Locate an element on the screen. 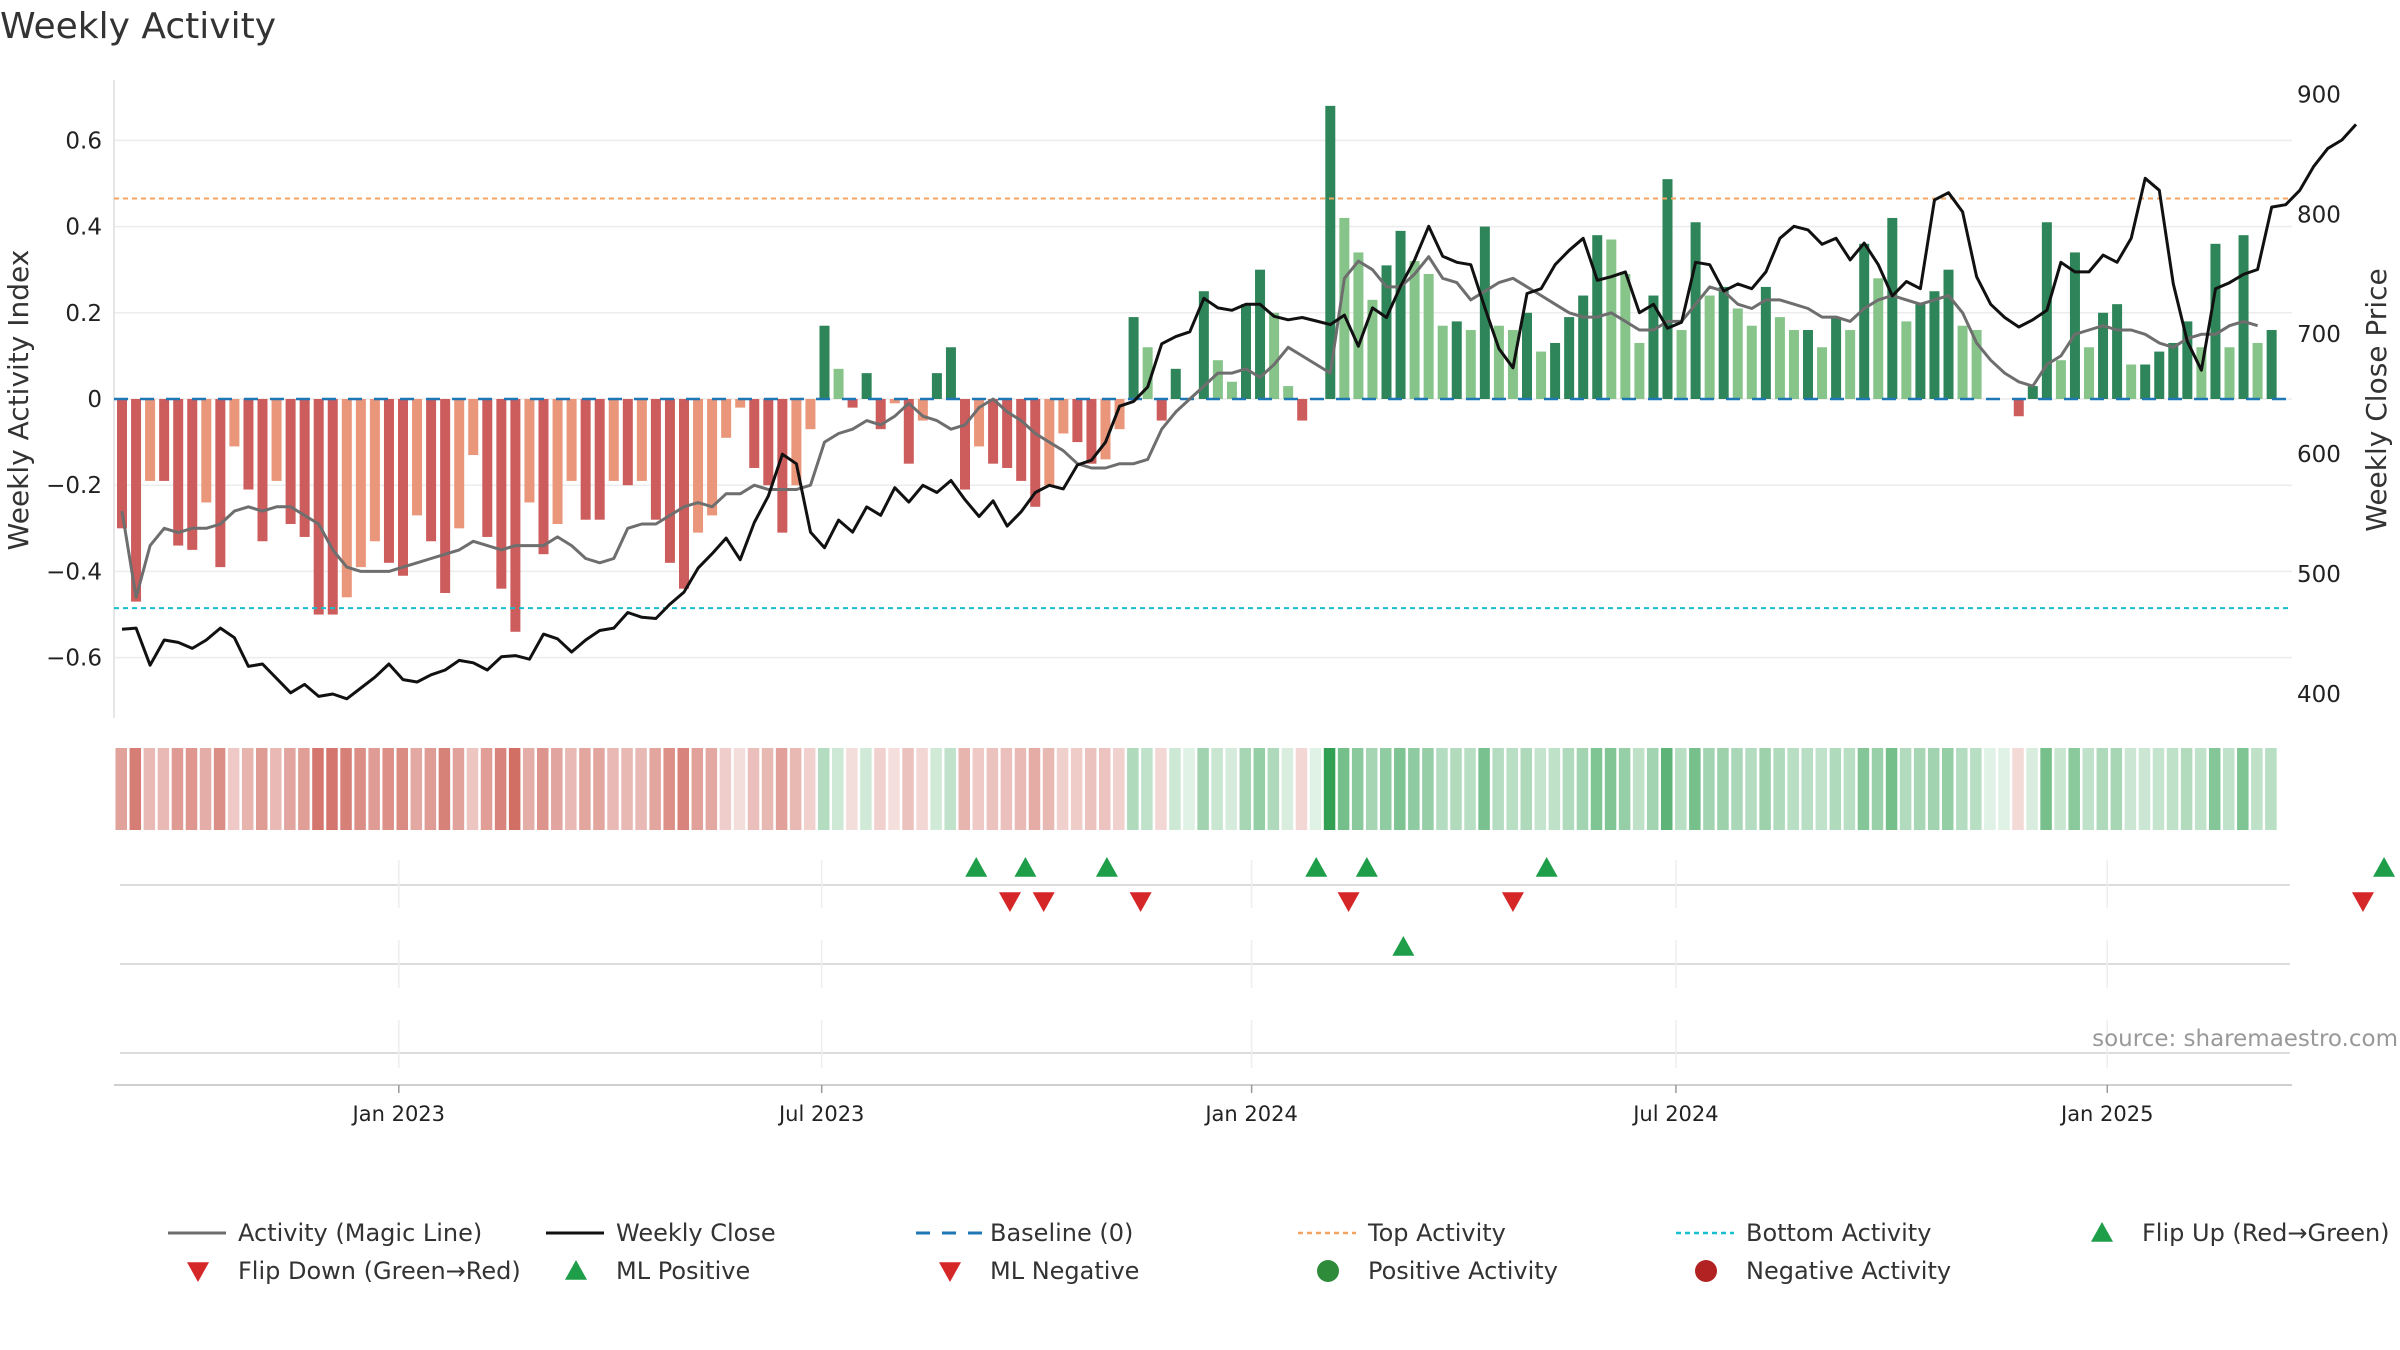  right-tick-label: 500 is located at coordinates (2319, 575).